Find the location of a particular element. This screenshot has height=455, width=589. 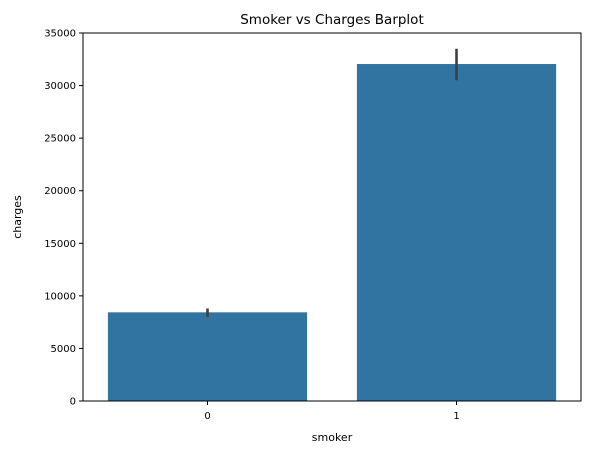

x-axis-label: smoker is located at coordinates (332, 437).